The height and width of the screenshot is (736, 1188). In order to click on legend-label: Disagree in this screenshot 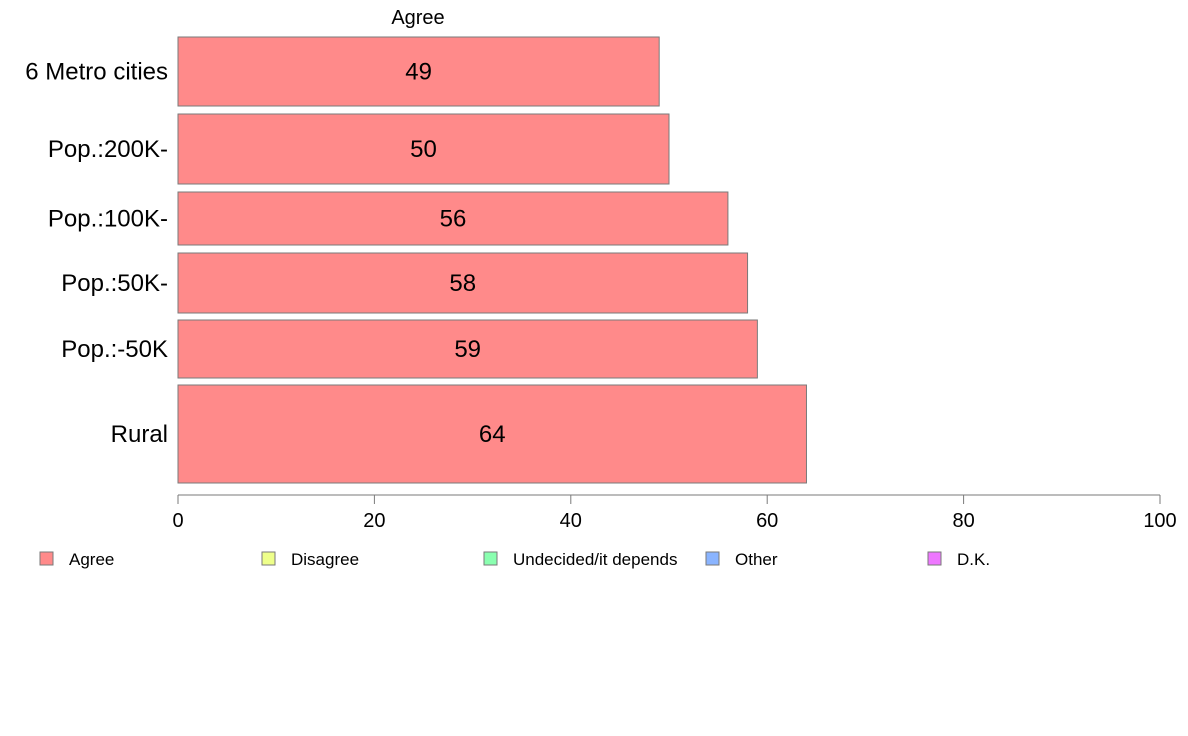, I will do `click(325, 559)`.